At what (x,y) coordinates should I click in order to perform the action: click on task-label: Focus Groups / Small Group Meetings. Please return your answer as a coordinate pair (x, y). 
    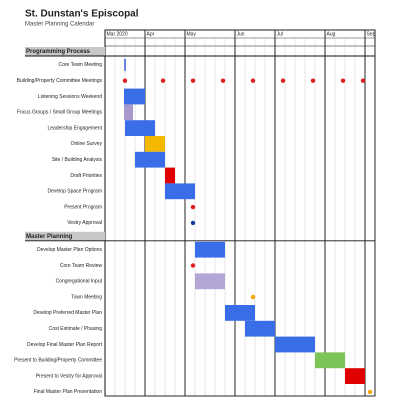
    Looking at the image, I should click on (60, 113).